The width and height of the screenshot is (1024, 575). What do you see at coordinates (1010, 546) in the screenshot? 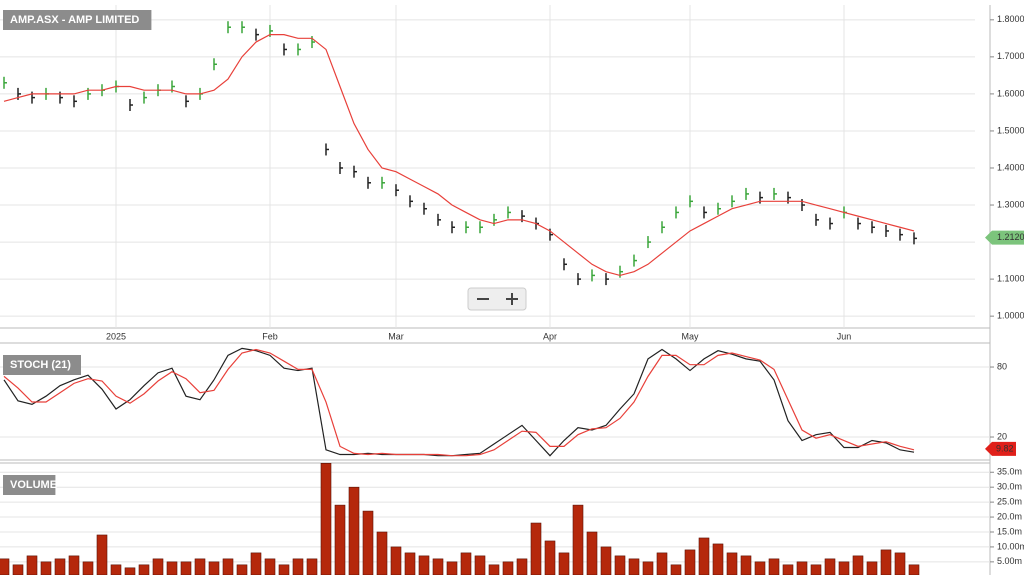
I see `y-tick-label: 10.00m` at bounding box center [1010, 546].